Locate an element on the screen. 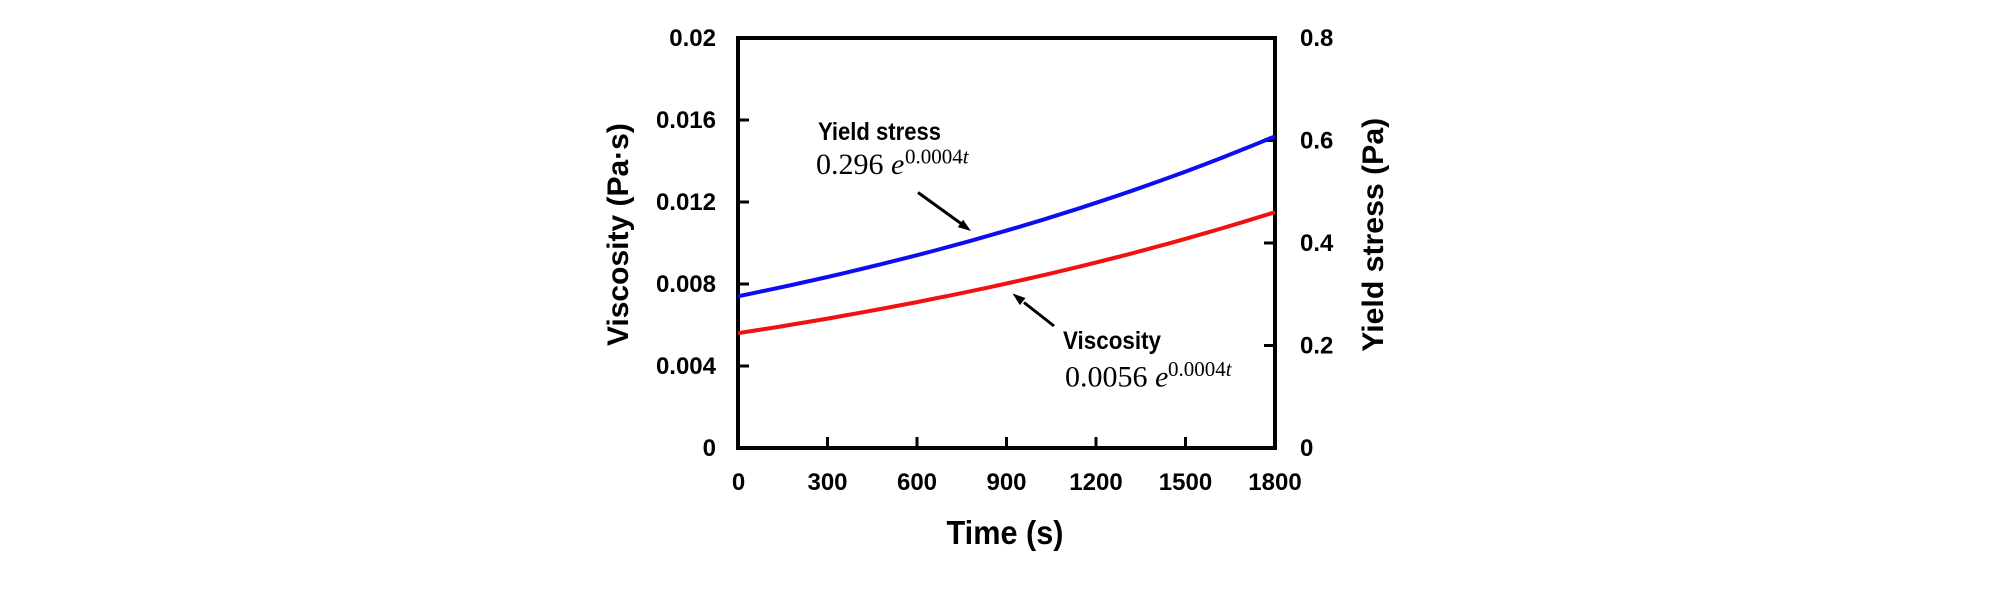 Image resolution: width=2008 pixels, height=596 pixels. svg-text: 1500 is located at coordinates (1185, 482).